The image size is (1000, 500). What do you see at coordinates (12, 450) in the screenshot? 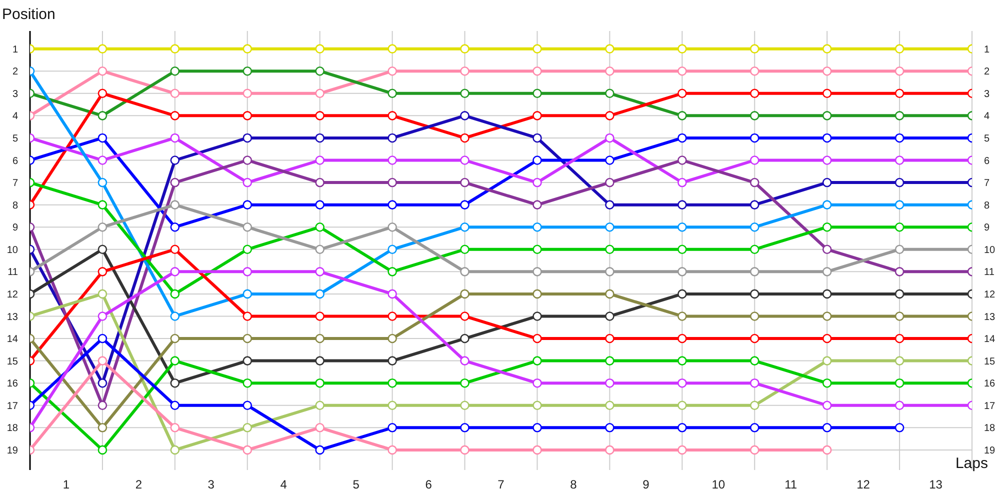
I see `y-tick-label: 19` at bounding box center [12, 450].